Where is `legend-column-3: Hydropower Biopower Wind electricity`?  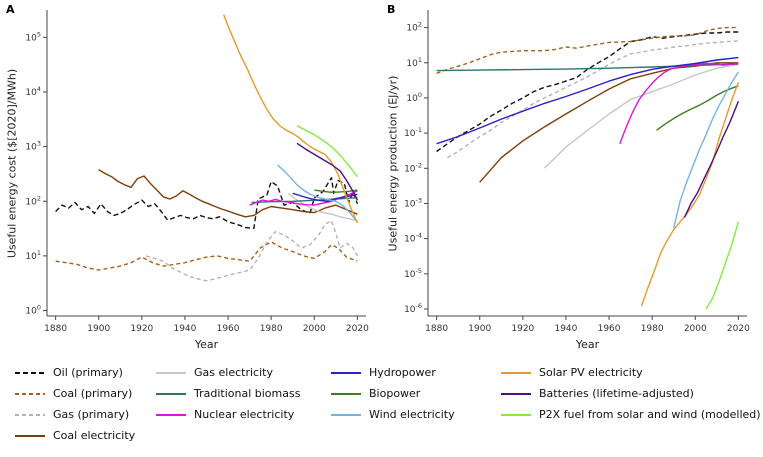
legend-column-3: Hydropower Biopower Wind electricity is located at coordinates (392, 393).